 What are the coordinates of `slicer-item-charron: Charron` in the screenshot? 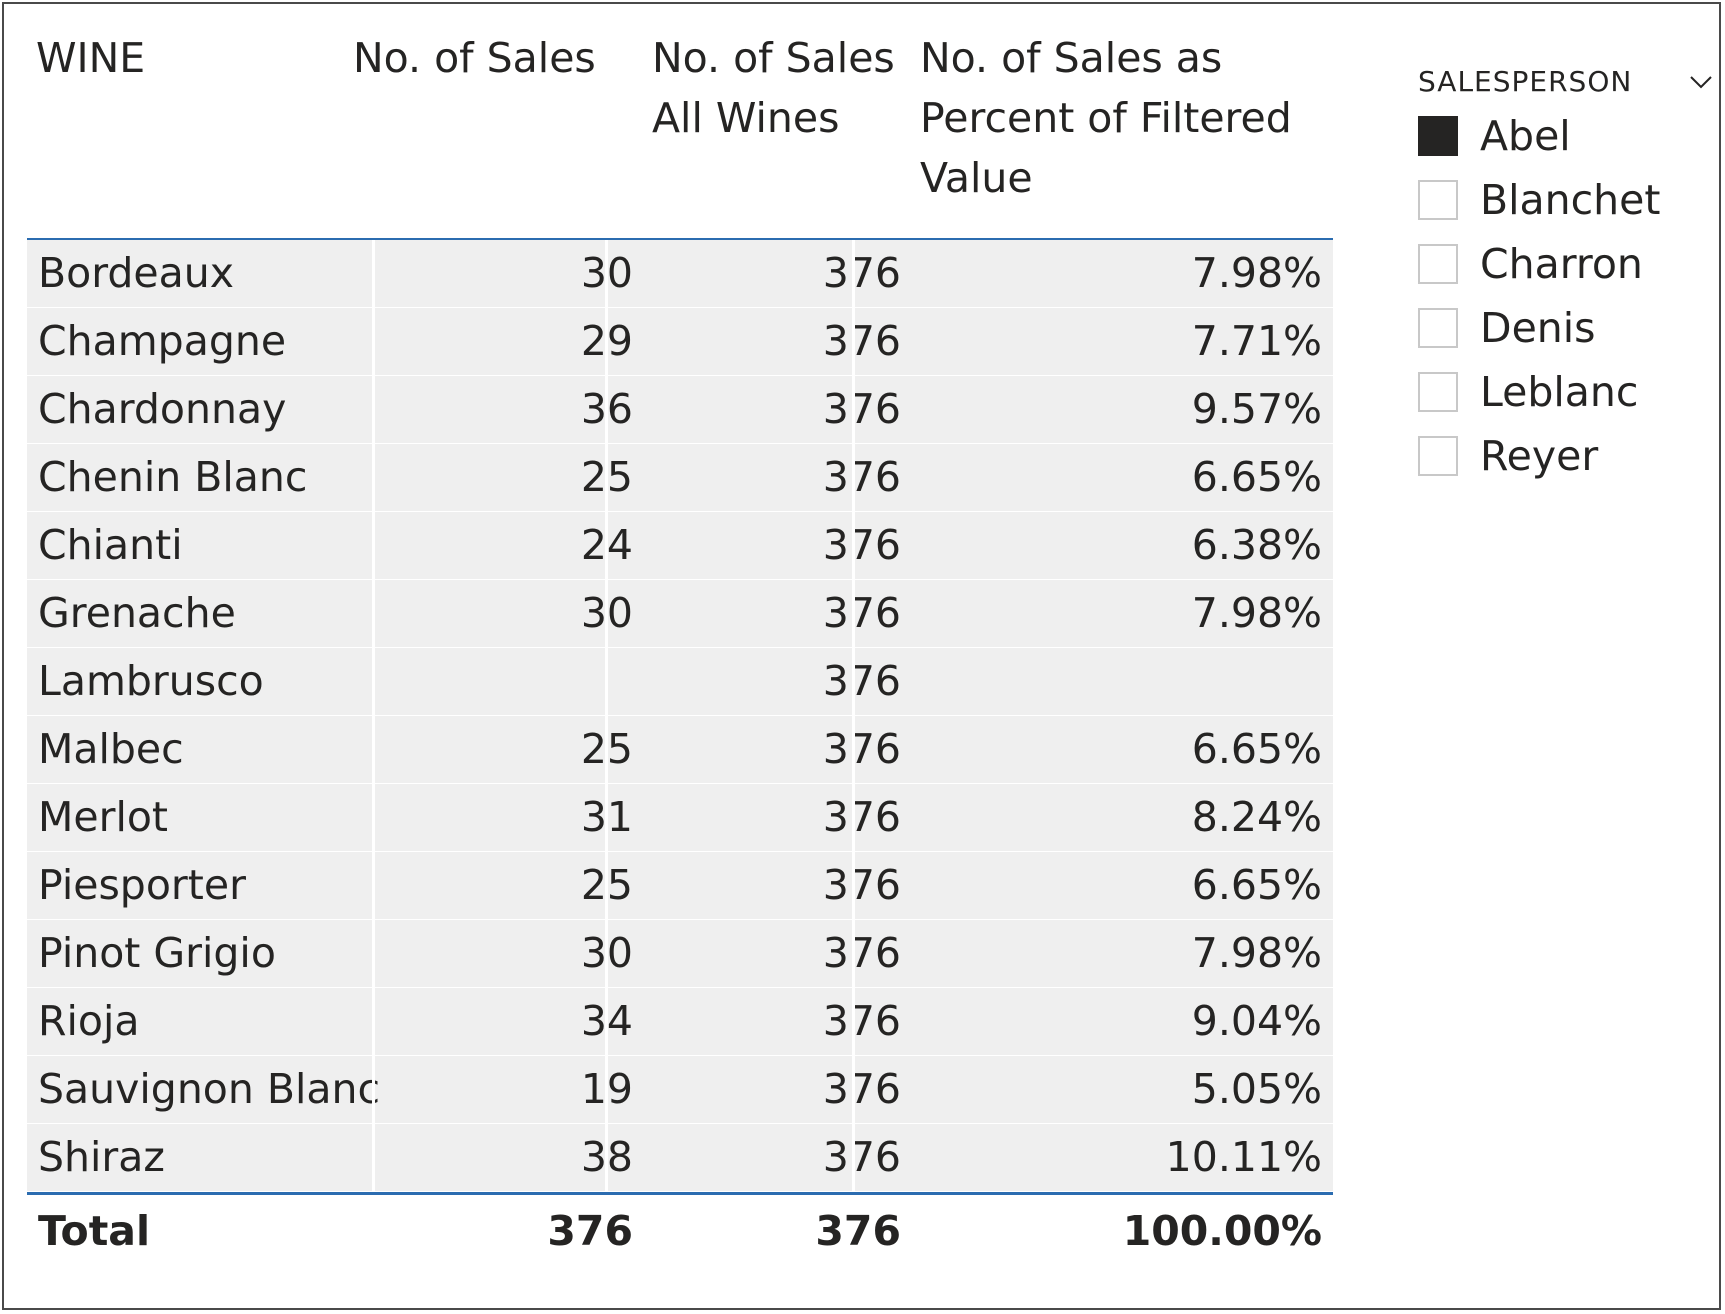 It's located at (1563, 264).